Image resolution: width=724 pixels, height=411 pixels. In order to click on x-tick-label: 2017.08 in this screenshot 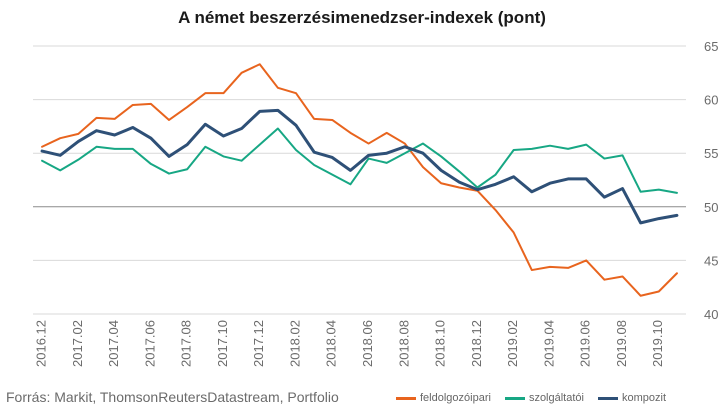, I will do `click(186, 343)`.